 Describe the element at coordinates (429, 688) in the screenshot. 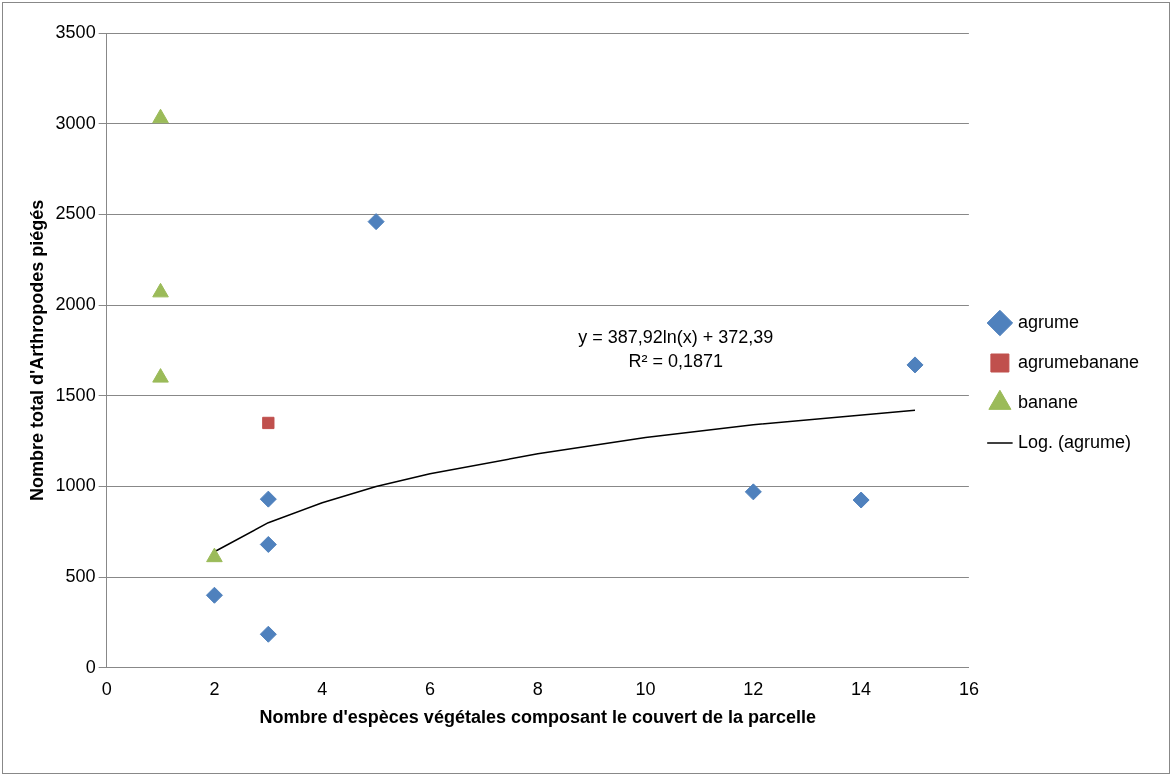

I see `x-tick-label: 6` at that location.